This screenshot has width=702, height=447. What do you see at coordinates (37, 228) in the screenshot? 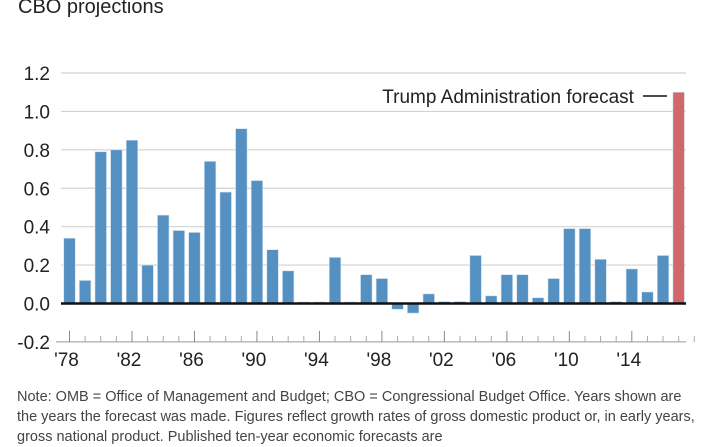
I see `y-tick-label: 0.4` at bounding box center [37, 228].